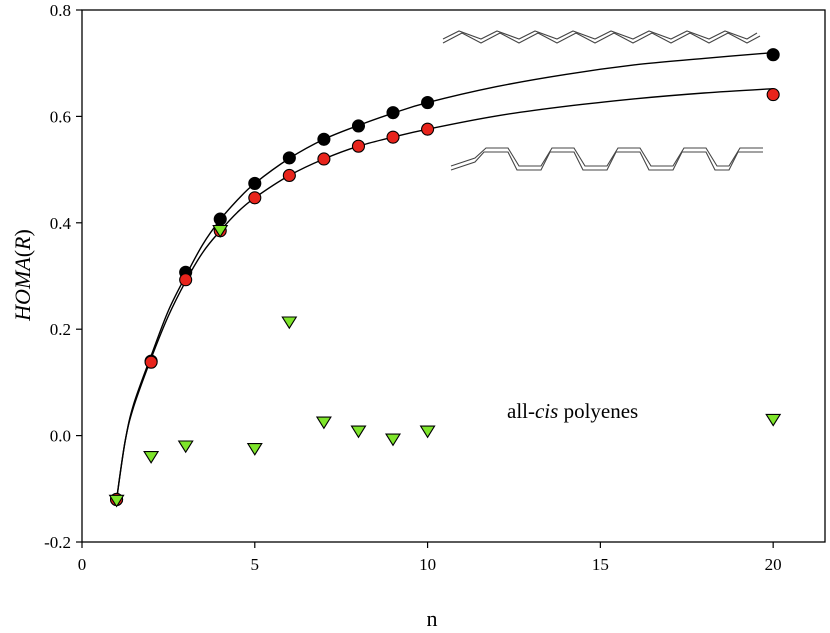 The width and height of the screenshot is (830, 633). What do you see at coordinates (63, 276) in the screenshot?
I see `y-axis-ticks: -0.2 0.0 0.2 0.4 0.6 0.8` at bounding box center [63, 276].